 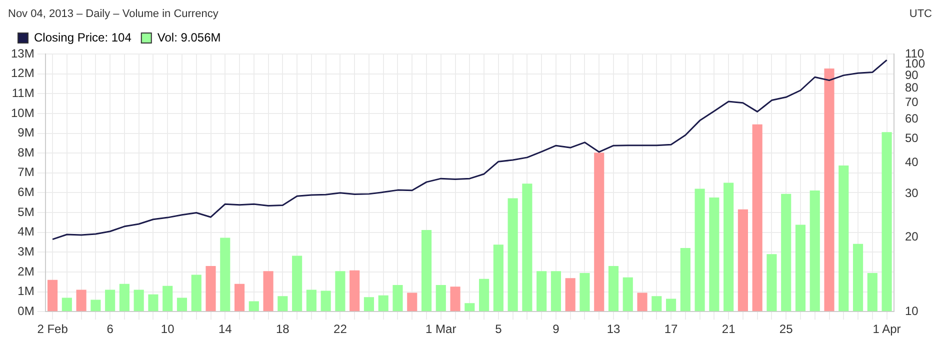 What do you see at coordinates (920, 14) in the screenshot?
I see `text: UTC` at bounding box center [920, 14].